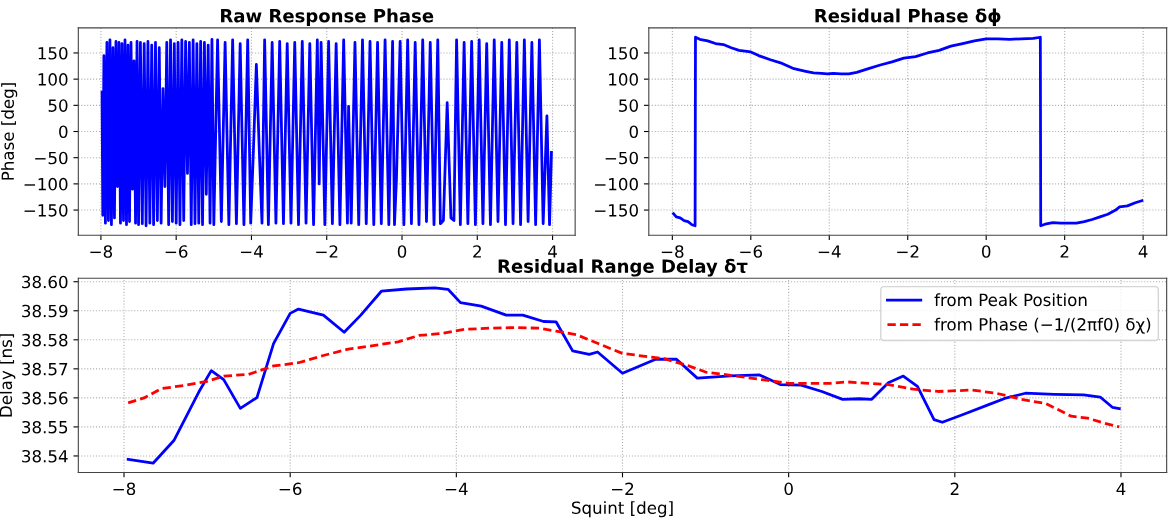  Describe the element at coordinates (1010, 300) in the screenshot. I see `legend-label: from Peak Position` at that location.